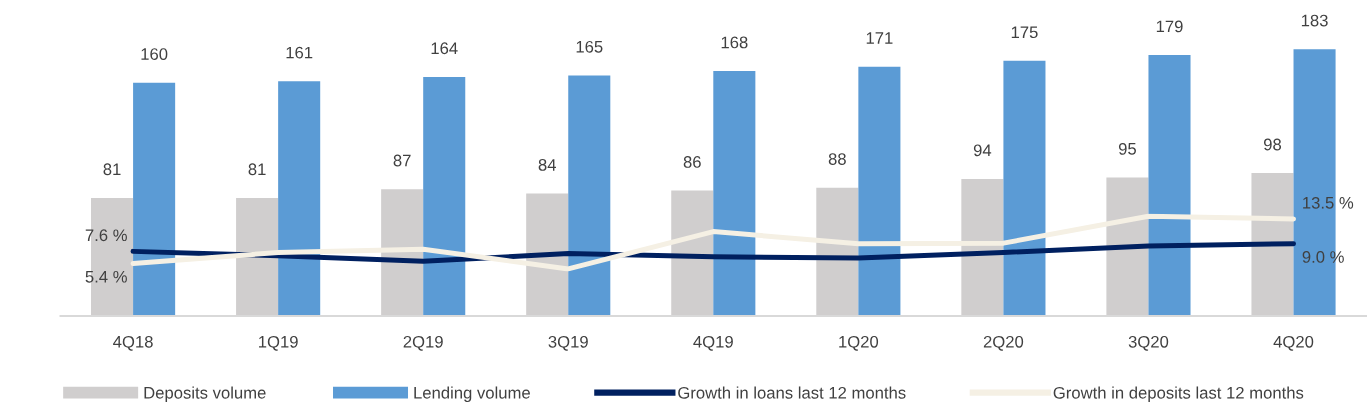  I want to click on data-label: 175, so click(1024, 32).